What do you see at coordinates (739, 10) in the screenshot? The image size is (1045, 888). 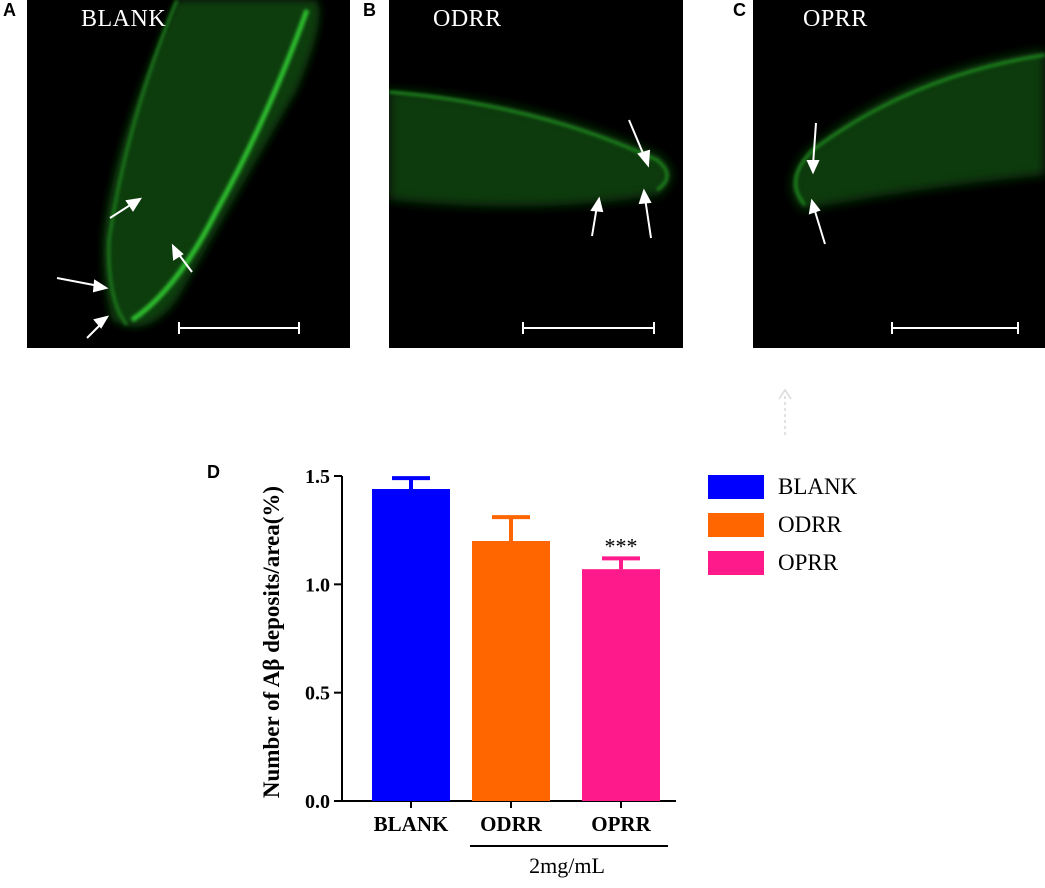 I see `panel-letter-c: C` at bounding box center [739, 10].